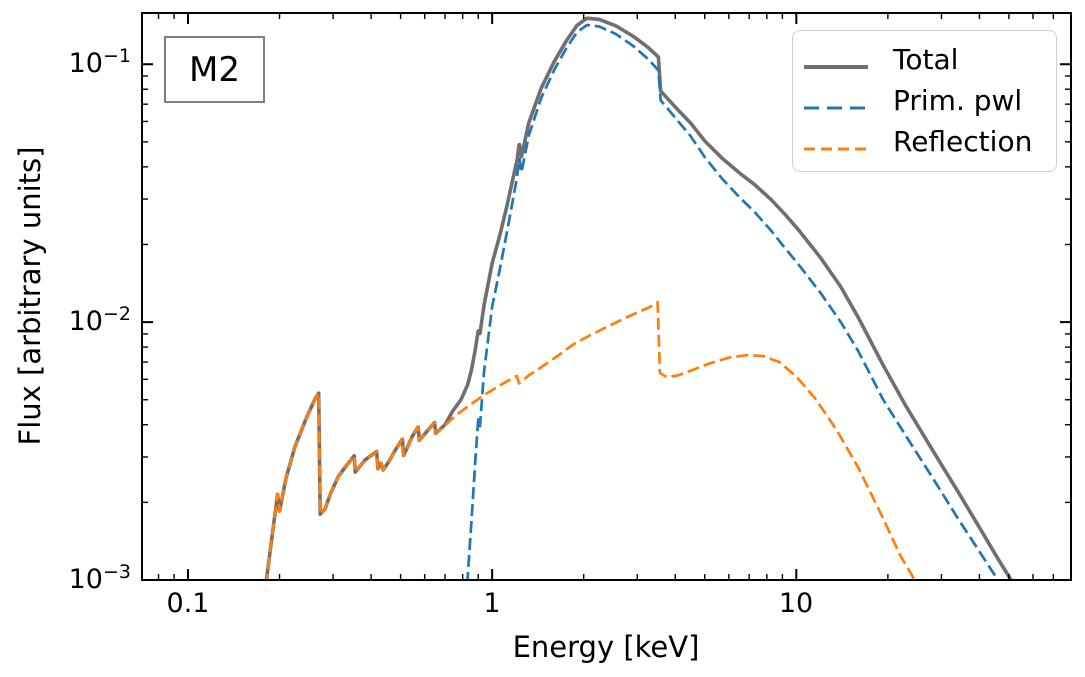  What do you see at coordinates (836, 62) in the screenshot?
I see `legend-line-sample-total` at bounding box center [836, 62].